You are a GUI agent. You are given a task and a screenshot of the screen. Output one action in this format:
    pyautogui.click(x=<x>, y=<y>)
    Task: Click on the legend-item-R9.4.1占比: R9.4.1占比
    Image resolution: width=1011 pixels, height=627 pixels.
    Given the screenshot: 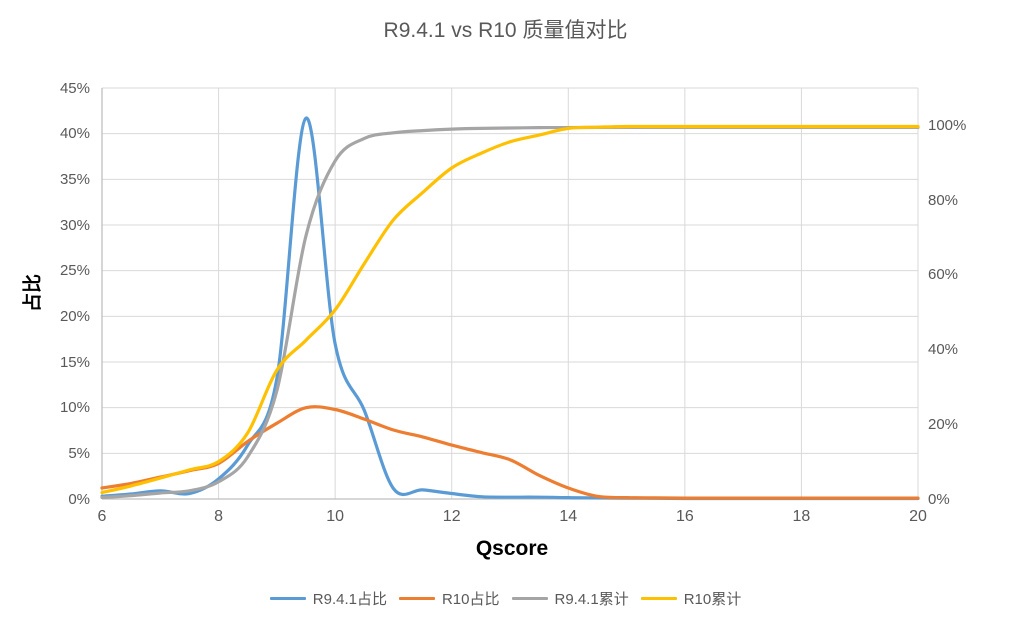 What is the action you would take?
    pyautogui.click(x=328, y=598)
    